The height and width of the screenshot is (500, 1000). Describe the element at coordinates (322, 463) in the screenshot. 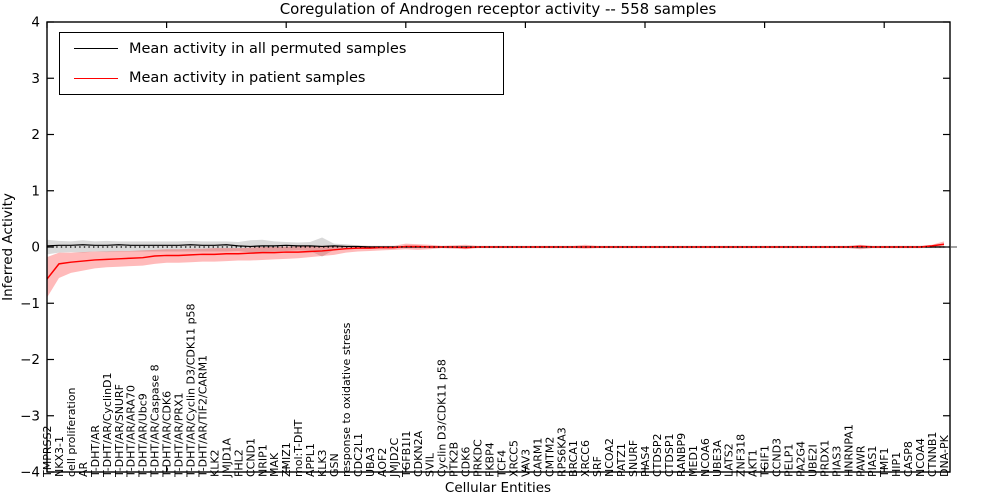

I see `x-category-label: KLK3` at that location.